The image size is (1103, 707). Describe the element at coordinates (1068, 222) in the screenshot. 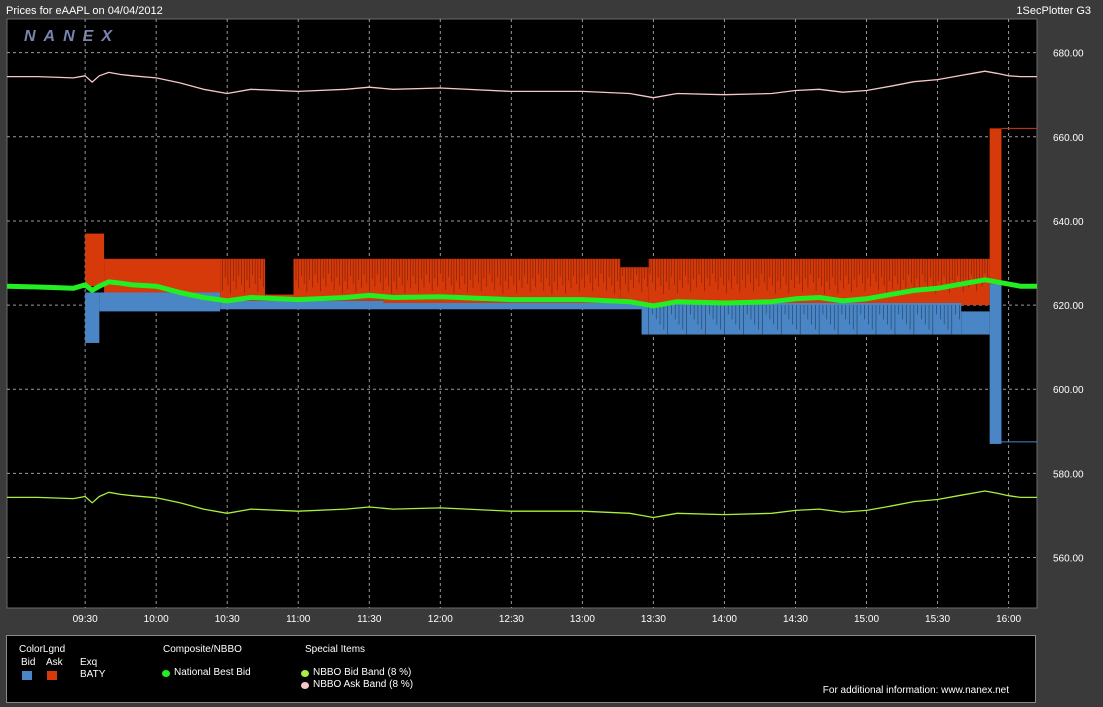

I see `y-tick-label: 640.00` at that location.